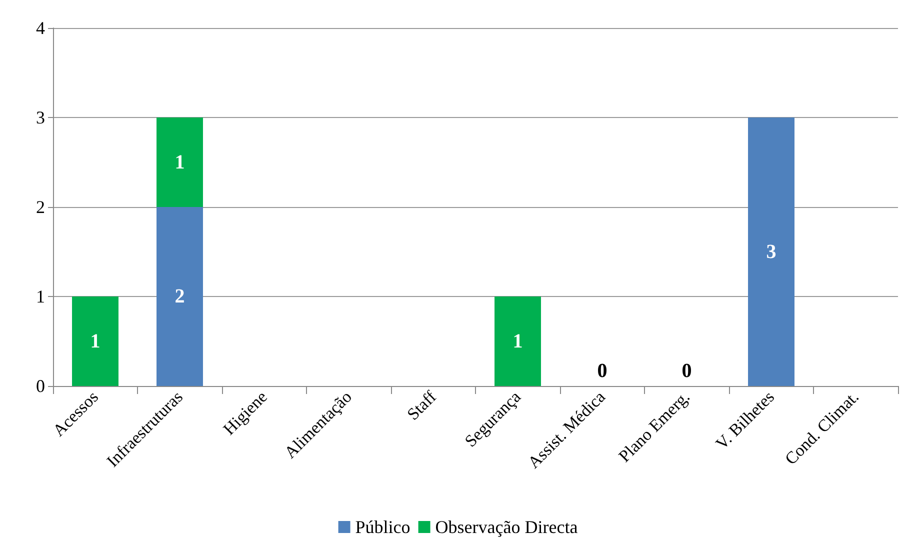 The width and height of the screenshot is (916, 554). Describe the element at coordinates (40, 28) in the screenshot. I see `y-tick-label: 4` at that location.